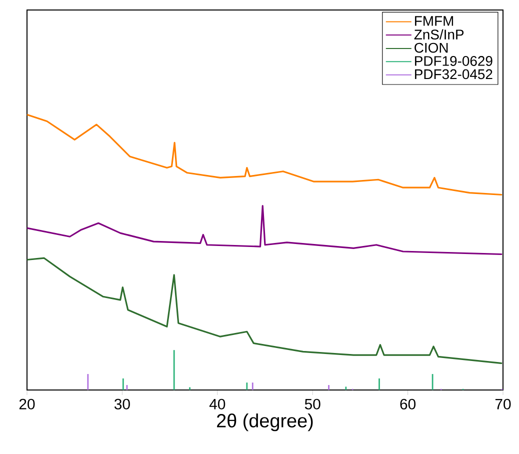 This screenshot has width=519, height=454. Describe the element at coordinates (122, 404) in the screenshot. I see `x-tick-label: 30` at that location.